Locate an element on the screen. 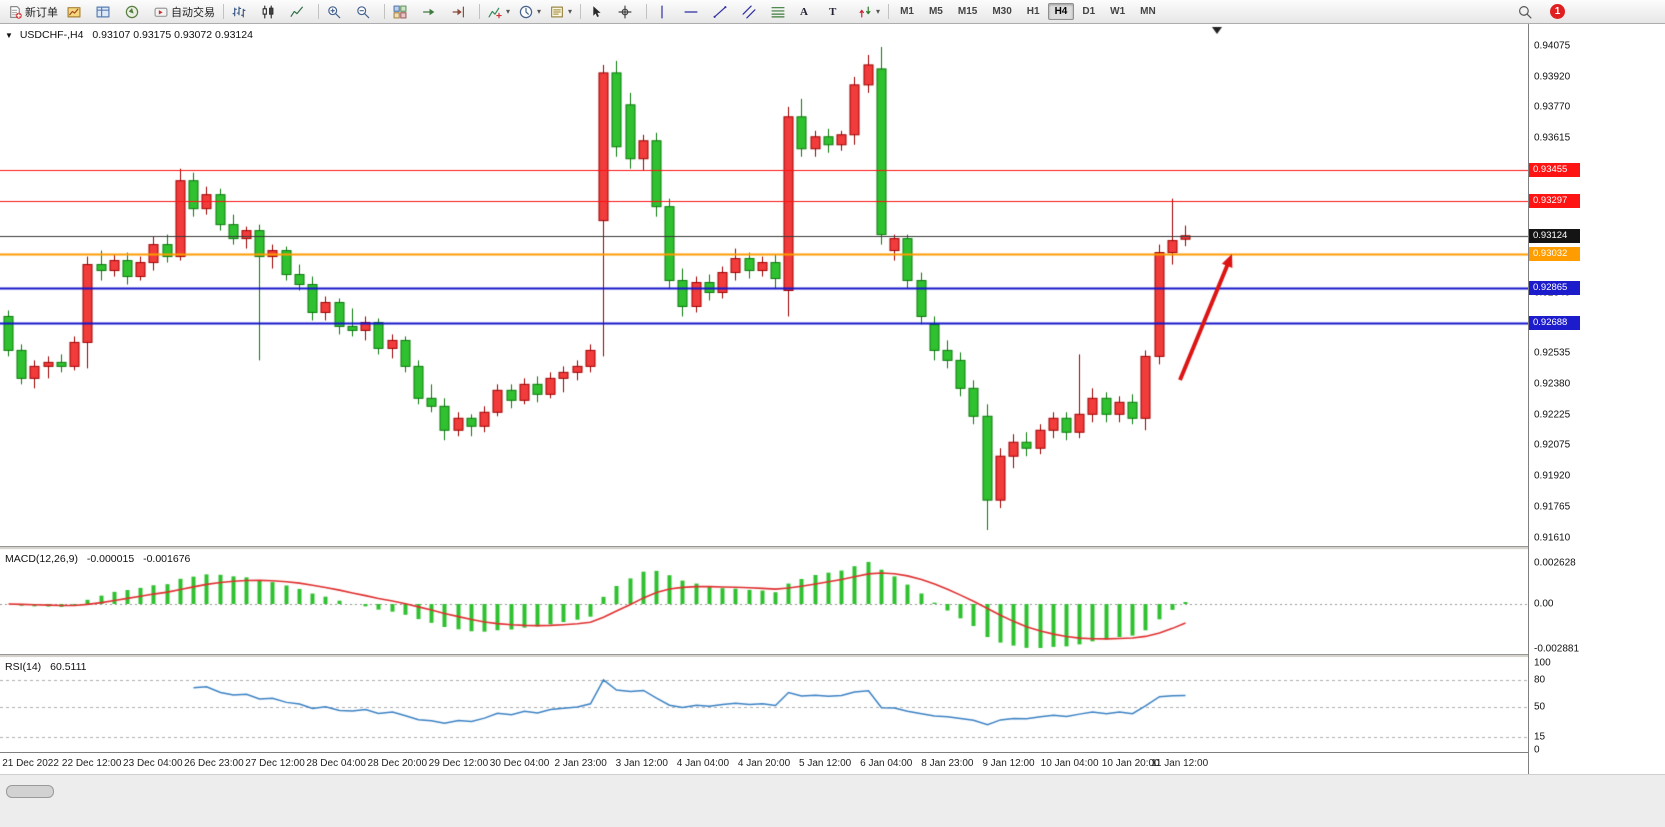  tile-windows-icon is located at coordinates (400, 11).